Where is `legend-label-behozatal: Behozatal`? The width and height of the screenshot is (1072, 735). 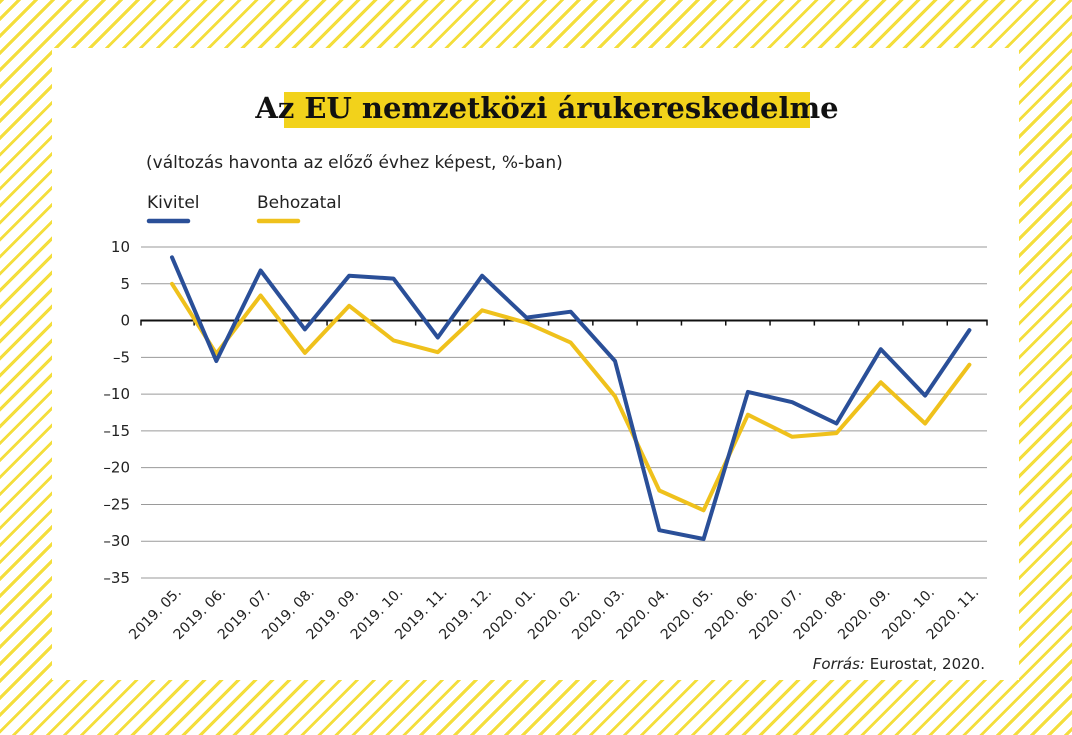
legend-label-behozatal: Behozatal is located at coordinates (299, 203).